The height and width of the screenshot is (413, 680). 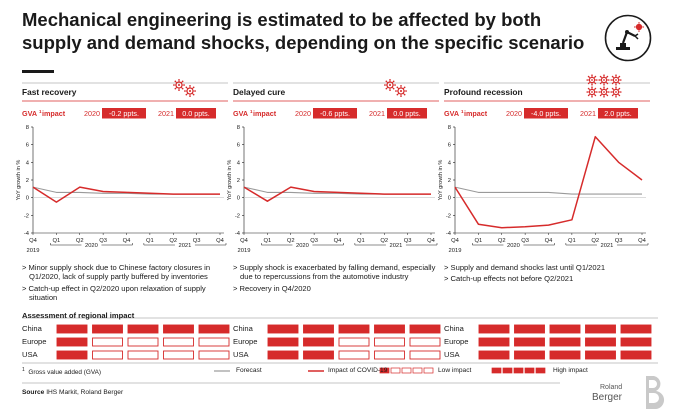 I want to click on year-label: 2019, so click(x=244, y=251).